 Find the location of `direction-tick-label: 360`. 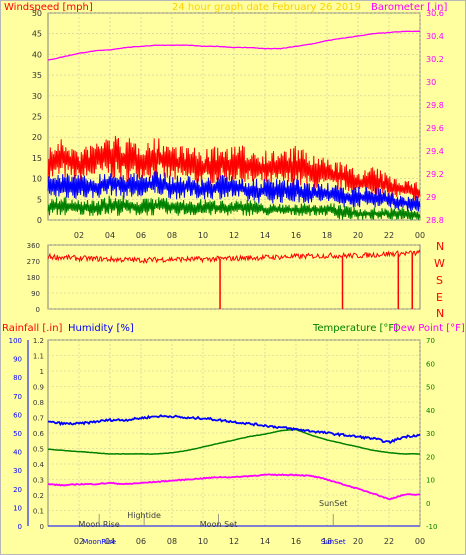

direction-tick-label: 360 is located at coordinates (33, 246).